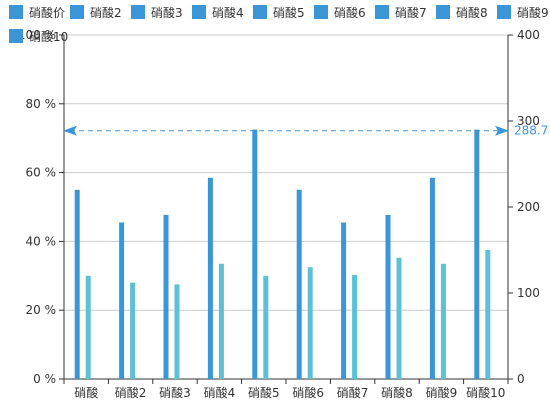  What do you see at coordinates (521, 379) in the screenshot?
I see `y-right-tick-label: 0` at bounding box center [521, 379].